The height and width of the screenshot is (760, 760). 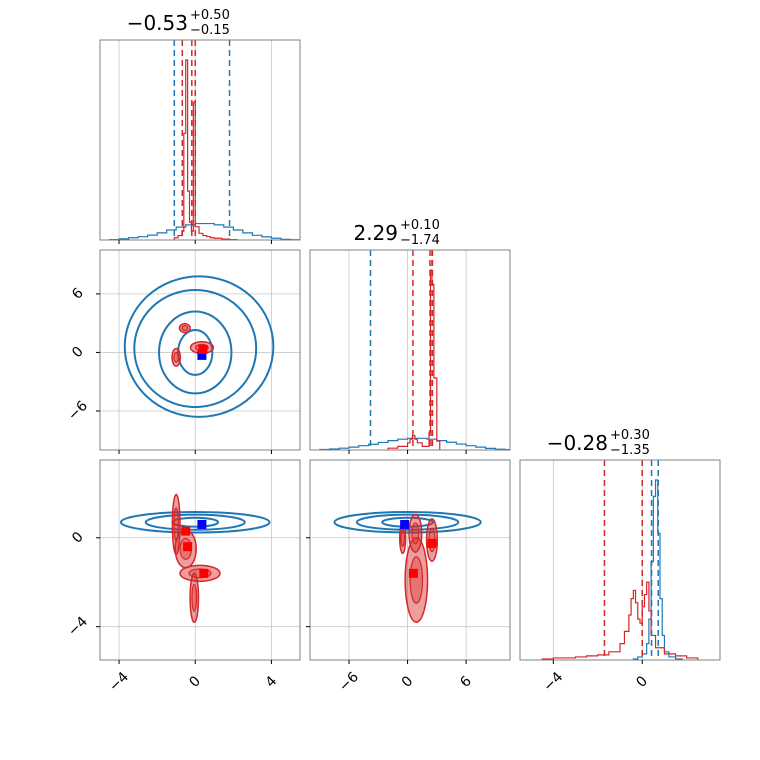 I want to click on panel-title-1: 2.29 +0.10−1.74, so click(x=396, y=233).